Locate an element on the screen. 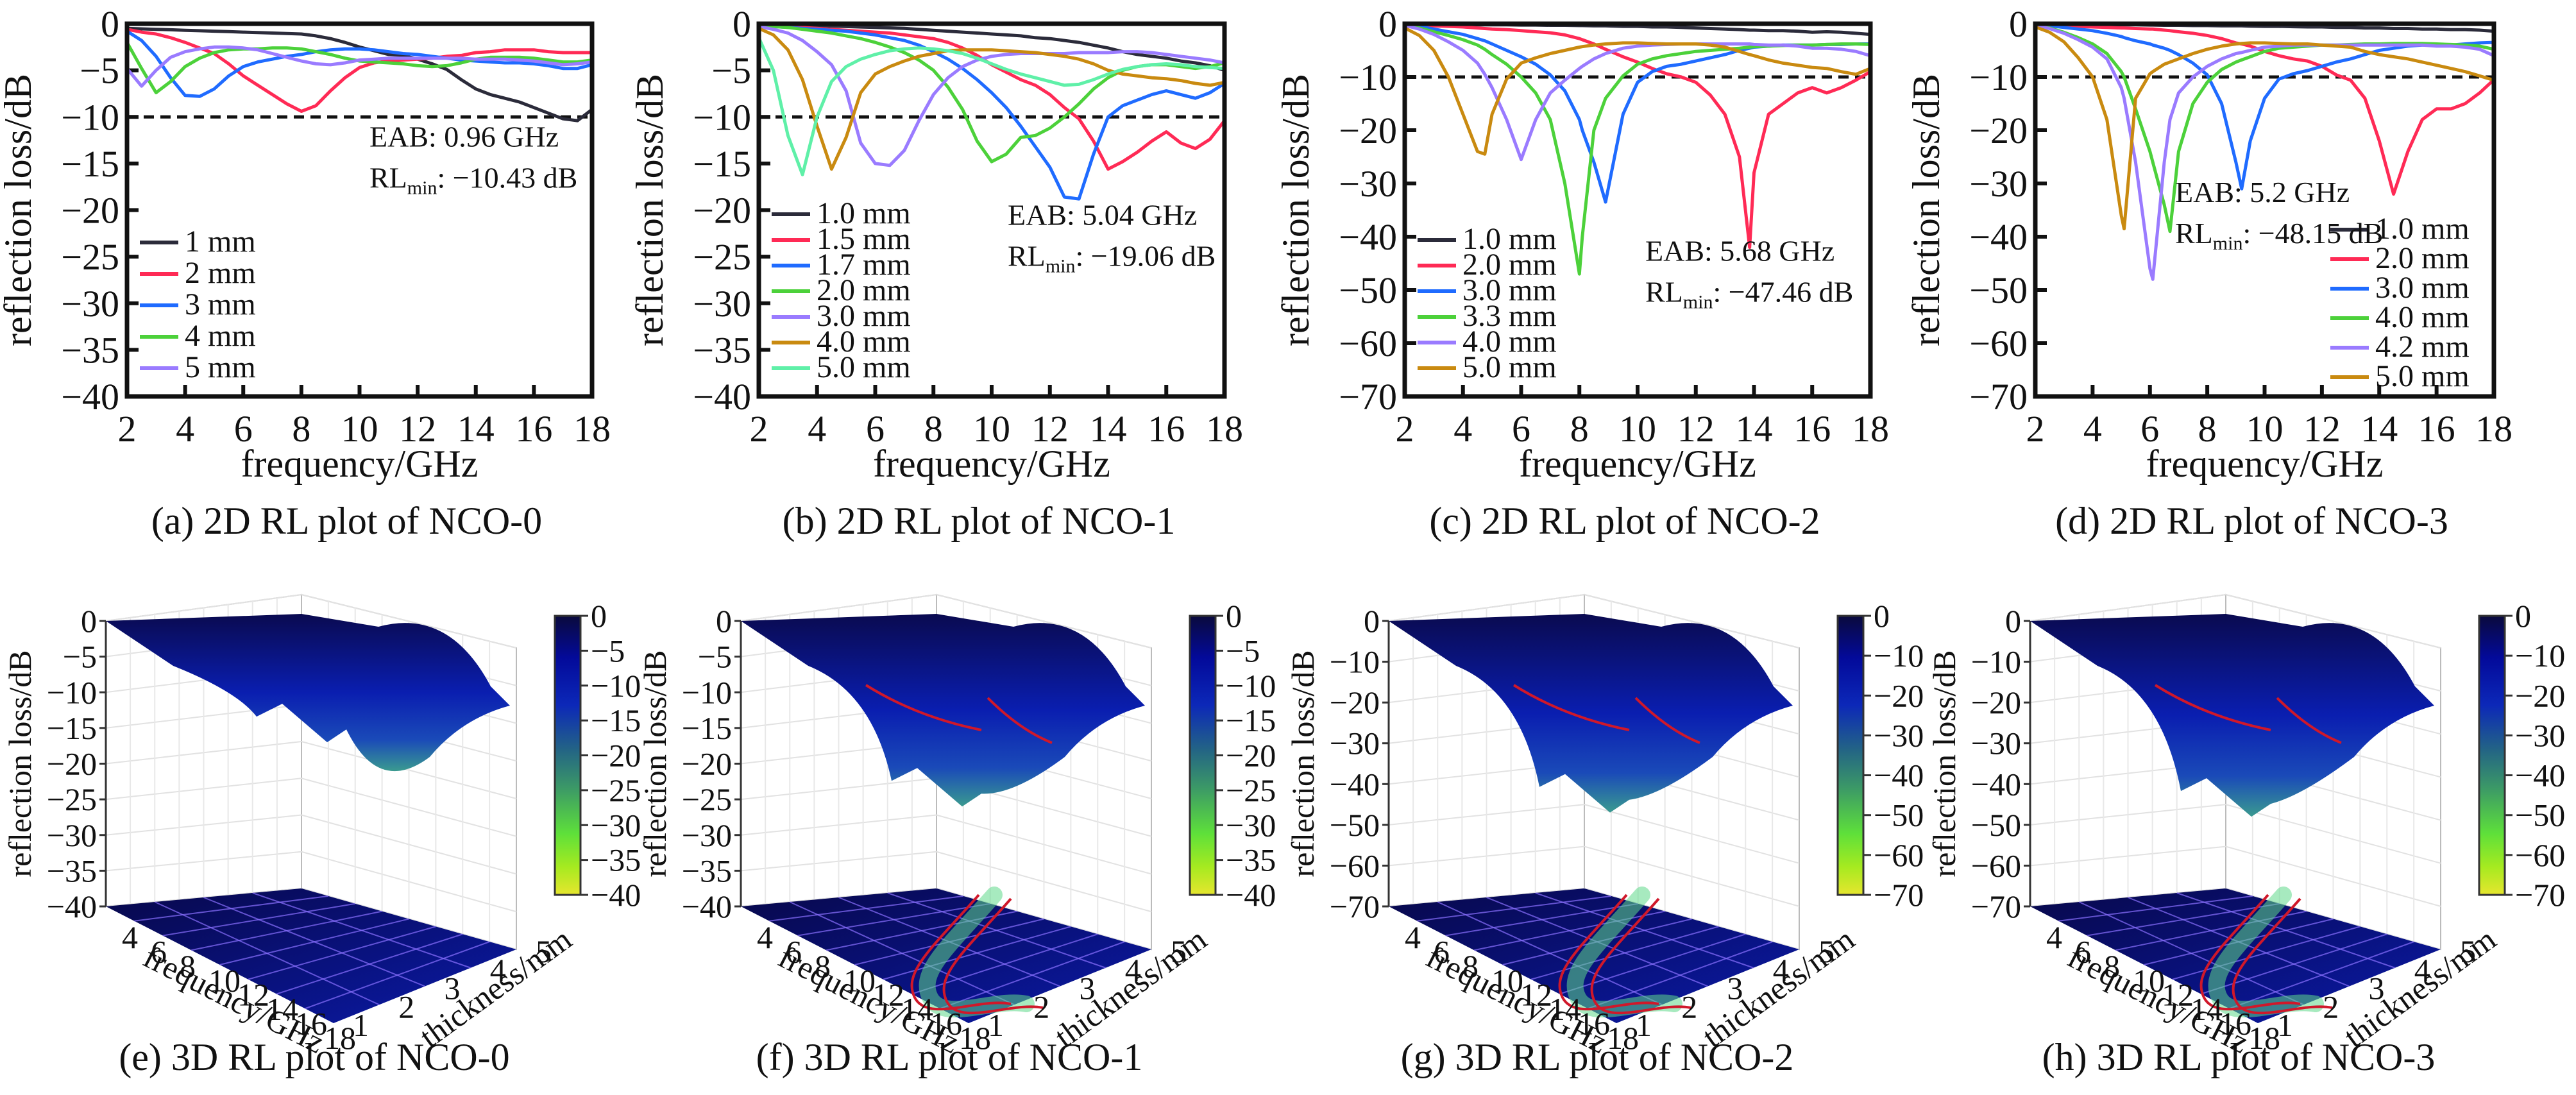  floor-contour-left is located at coordinates (2250, 952).